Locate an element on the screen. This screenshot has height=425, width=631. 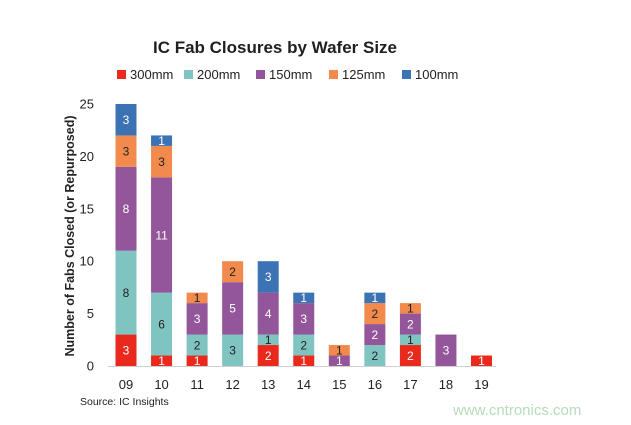
legend-label-125mm: 125mm is located at coordinates (363, 74).